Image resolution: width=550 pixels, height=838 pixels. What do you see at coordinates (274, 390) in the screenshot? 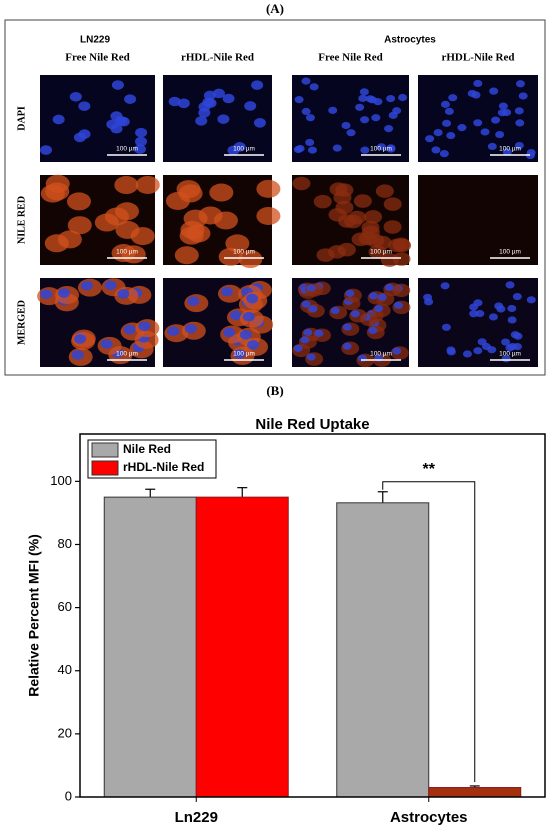
I see `panel-label: (B)` at bounding box center [274, 390].